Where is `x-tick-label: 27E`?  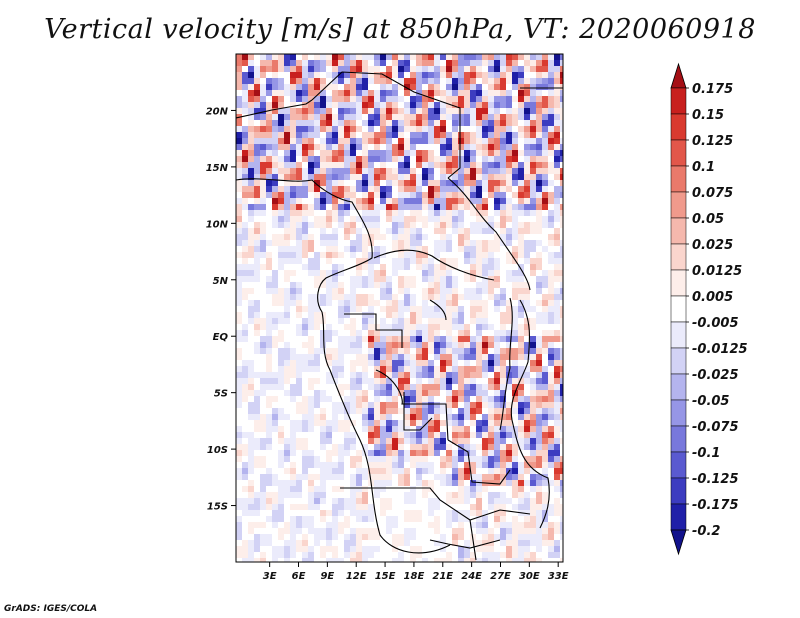 x-tick-label: 27E is located at coordinates (500, 576).